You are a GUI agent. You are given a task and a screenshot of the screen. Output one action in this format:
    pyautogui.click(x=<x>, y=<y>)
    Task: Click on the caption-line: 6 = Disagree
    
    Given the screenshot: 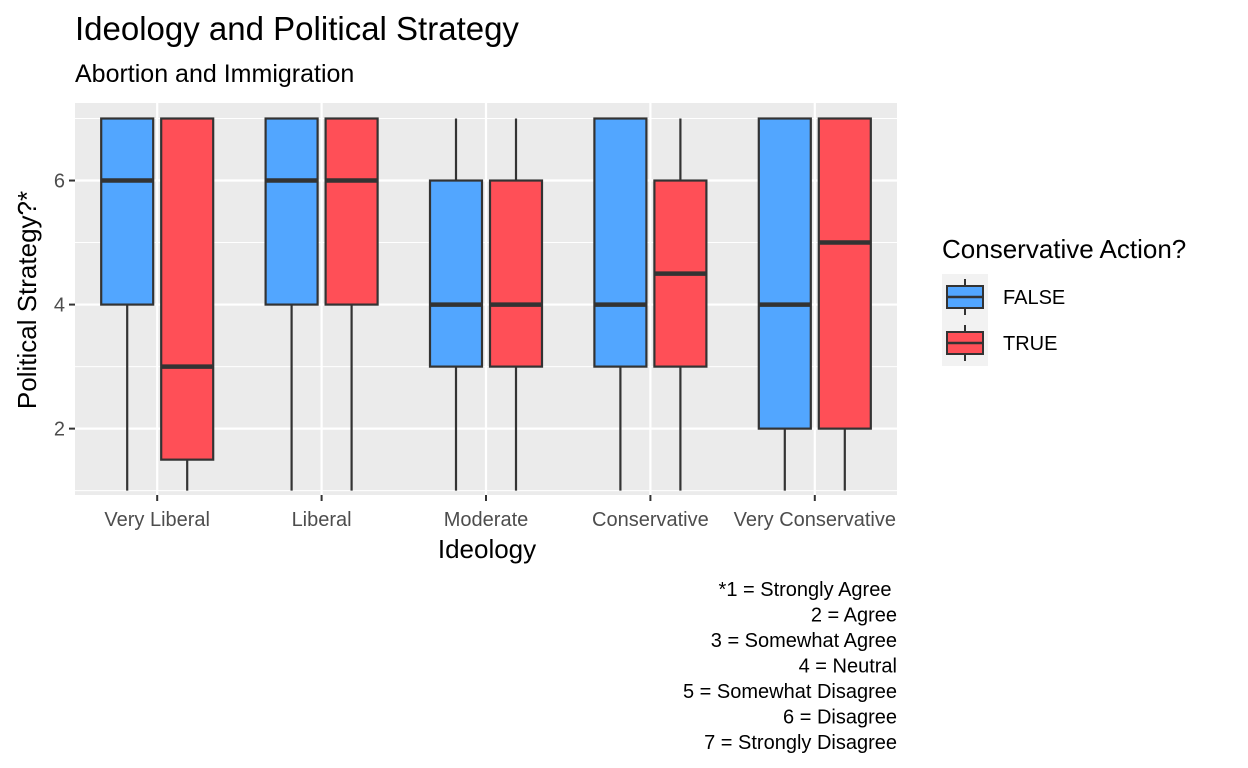 What is the action you would take?
    pyautogui.click(x=840, y=718)
    